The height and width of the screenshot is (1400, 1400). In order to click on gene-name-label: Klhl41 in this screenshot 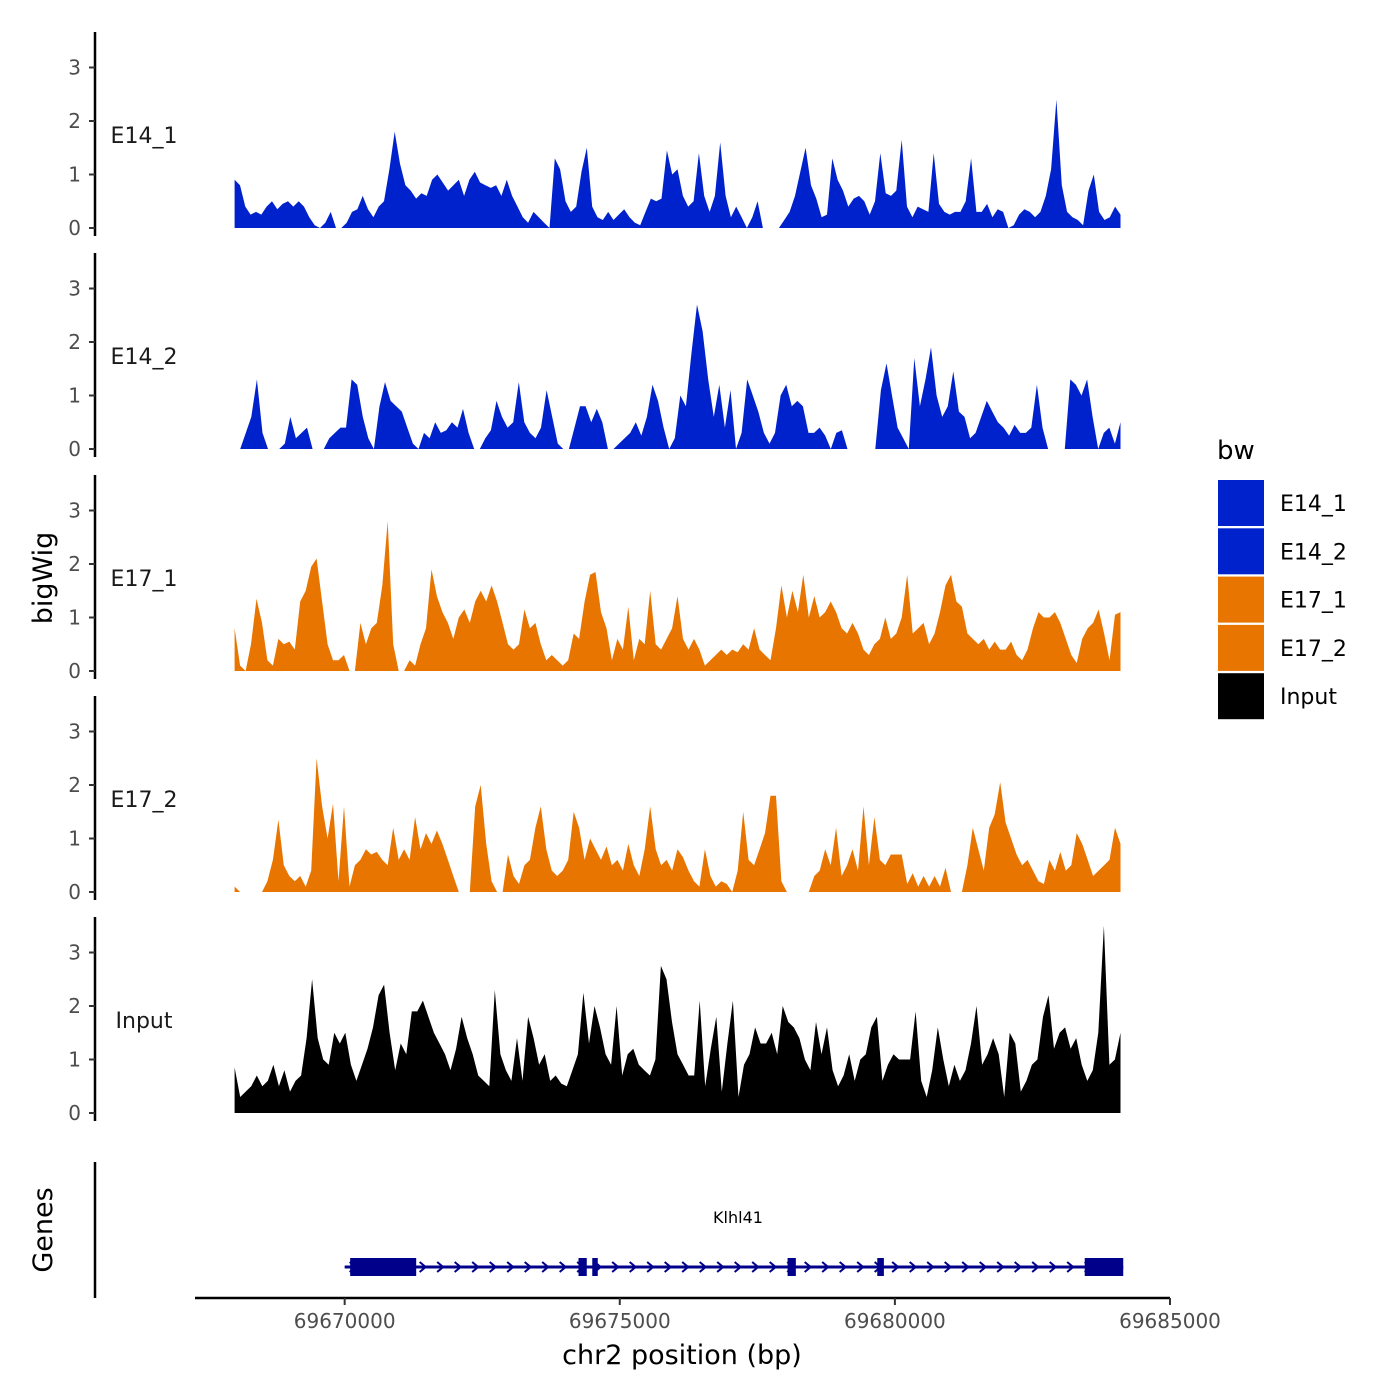, I will do `click(738, 1217)`.